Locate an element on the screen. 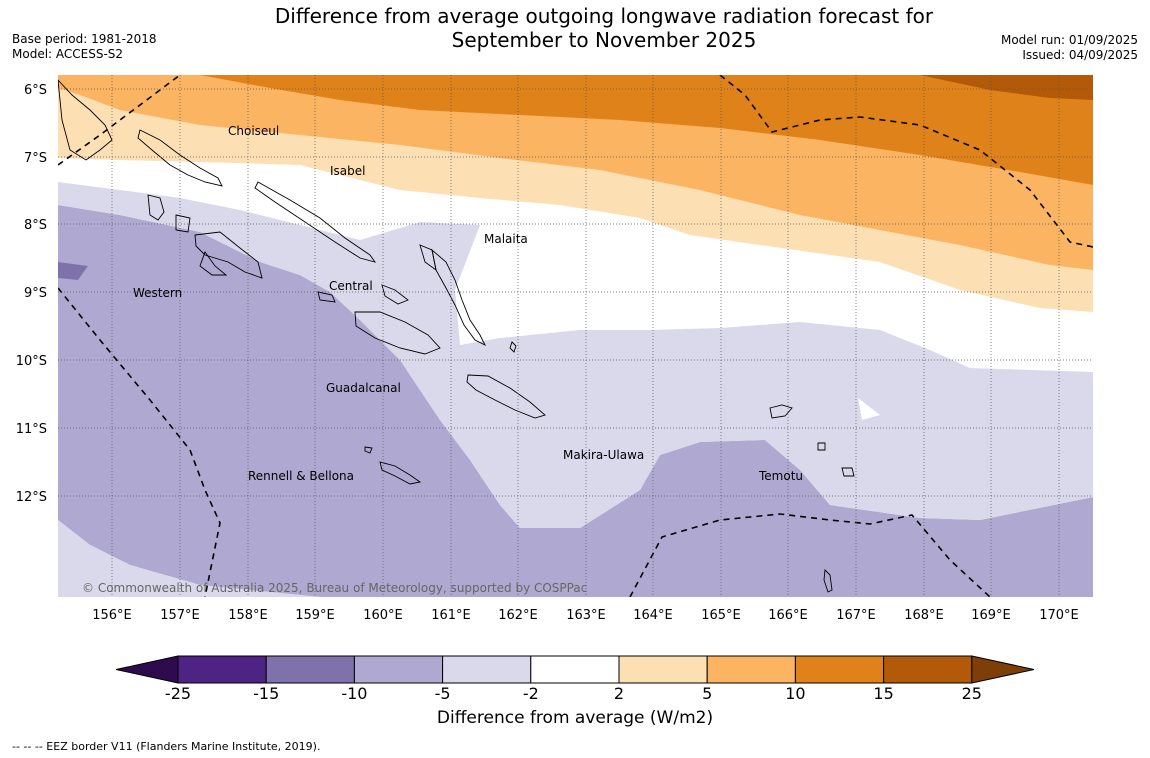 The width and height of the screenshot is (1150, 758). colorbar-tick-label: 15 is located at coordinates (883, 693).